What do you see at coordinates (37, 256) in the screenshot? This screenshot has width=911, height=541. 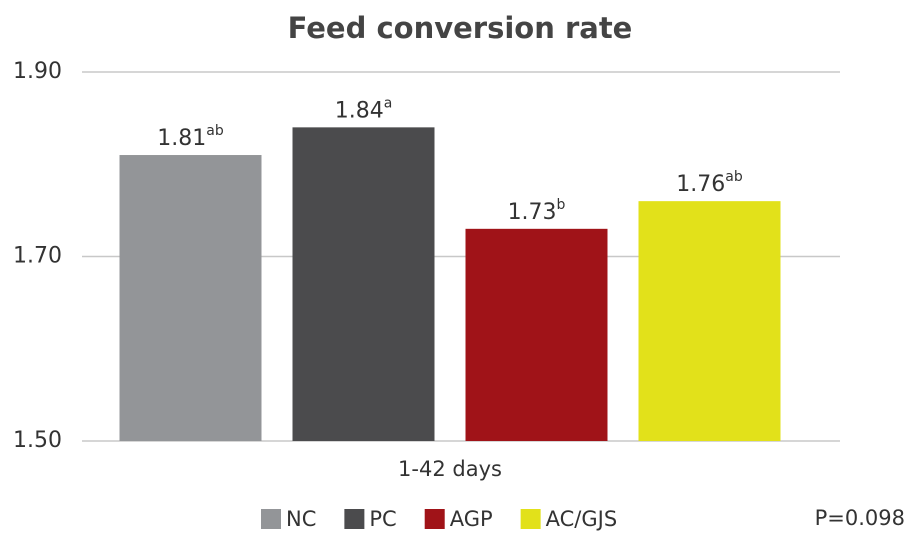 I see `y-tick-label: 1.70` at bounding box center [37, 256].